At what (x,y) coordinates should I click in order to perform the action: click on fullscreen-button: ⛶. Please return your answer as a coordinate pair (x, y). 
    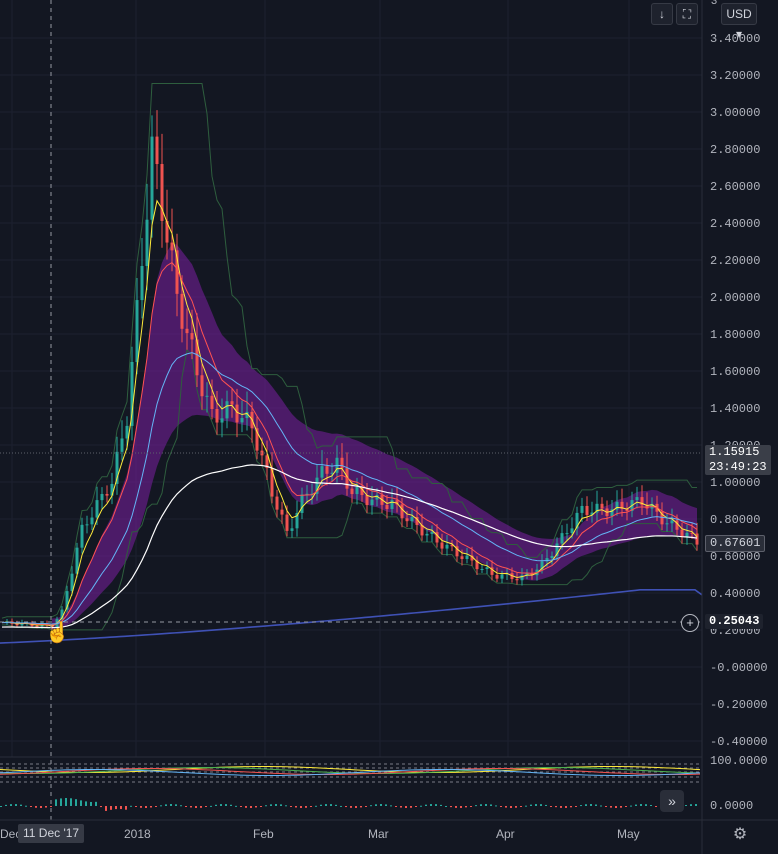
    Looking at the image, I should click on (687, 14).